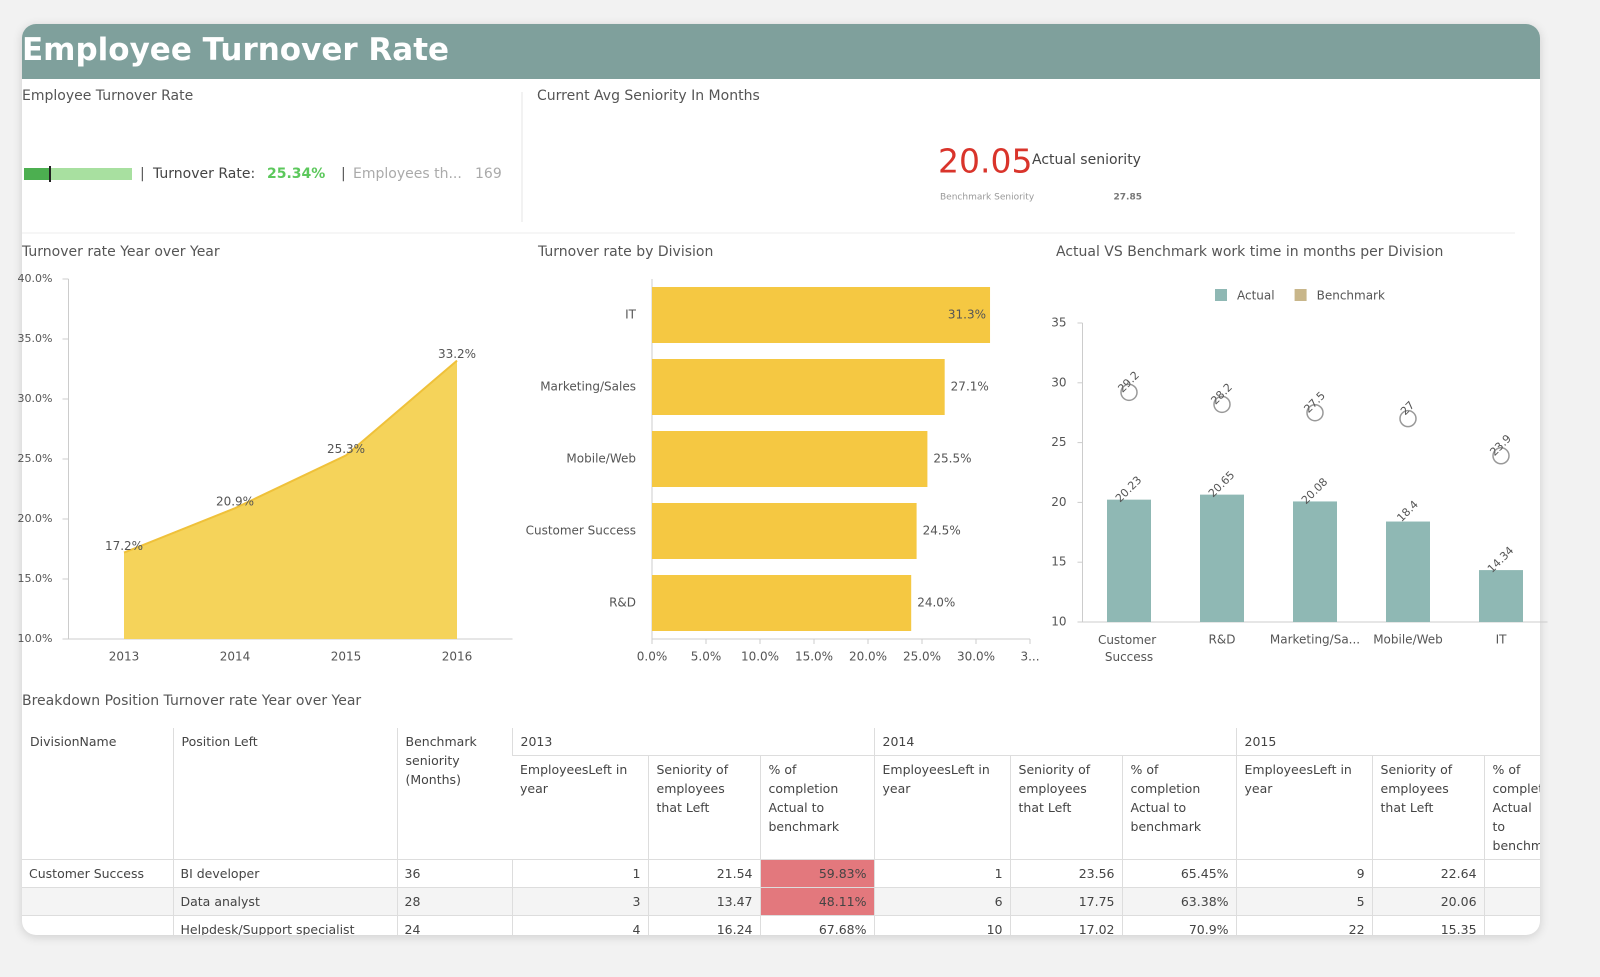  What do you see at coordinates (236, 50) in the screenshot?
I see `dashboard-title: Employee Turnover Rate` at bounding box center [236, 50].